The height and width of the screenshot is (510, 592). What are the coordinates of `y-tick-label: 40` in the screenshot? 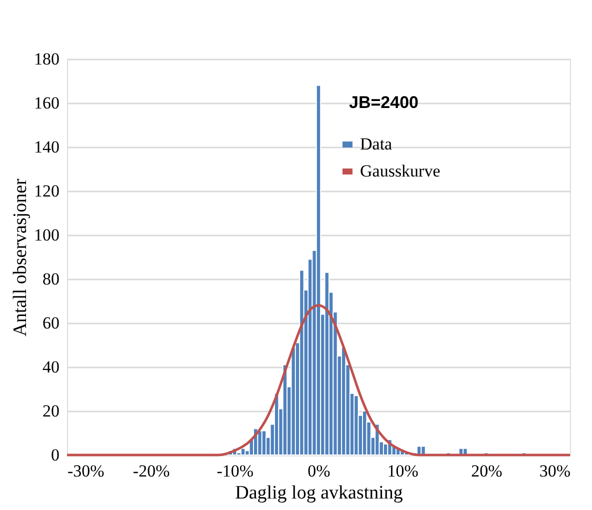 It's located at (51, 367).